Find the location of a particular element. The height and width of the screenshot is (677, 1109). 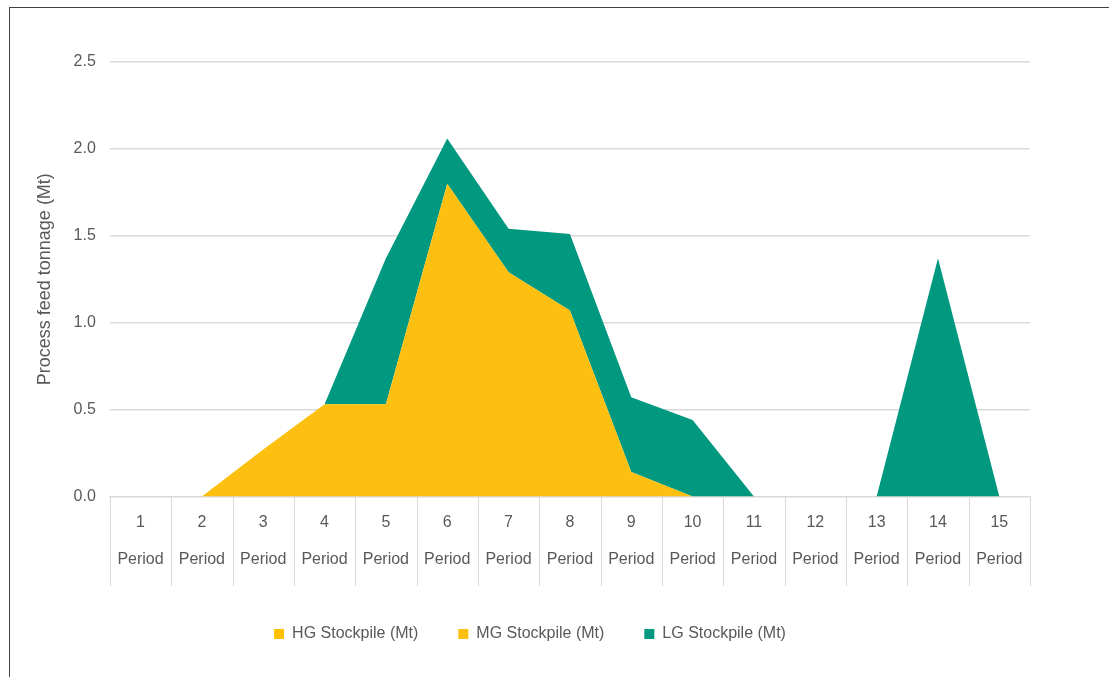

y-tick-label: 1.5 is located at coordinates (84, 235).